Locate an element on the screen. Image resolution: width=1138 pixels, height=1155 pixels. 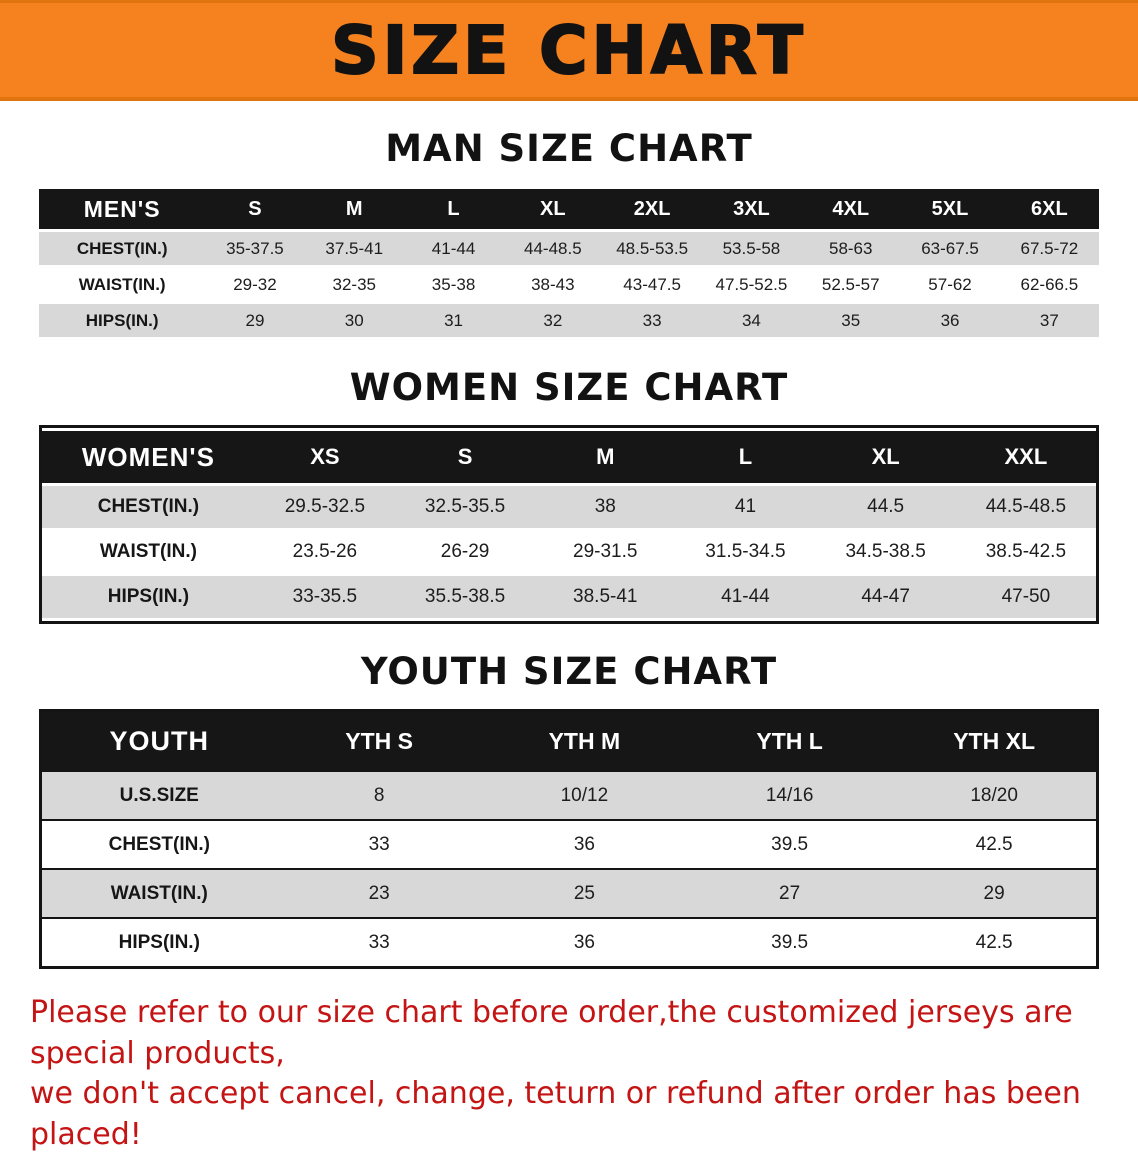
size-column-header: 5XL is located at coordinates (950, 209).